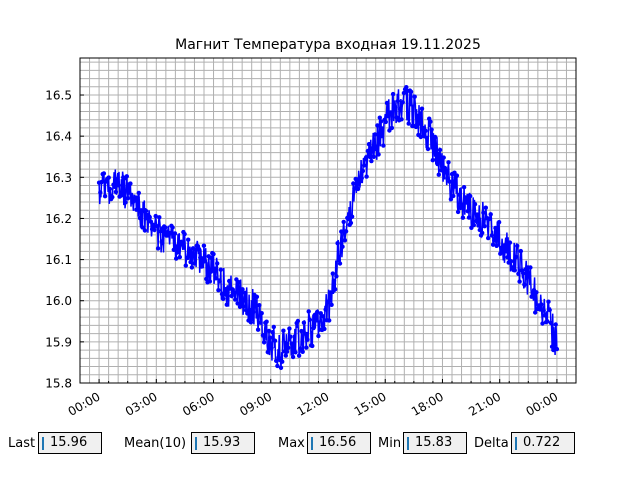 The width and height of the screenshot is (640, 480). I want to click on stat-min-field: 15.83, so click(435, 443).